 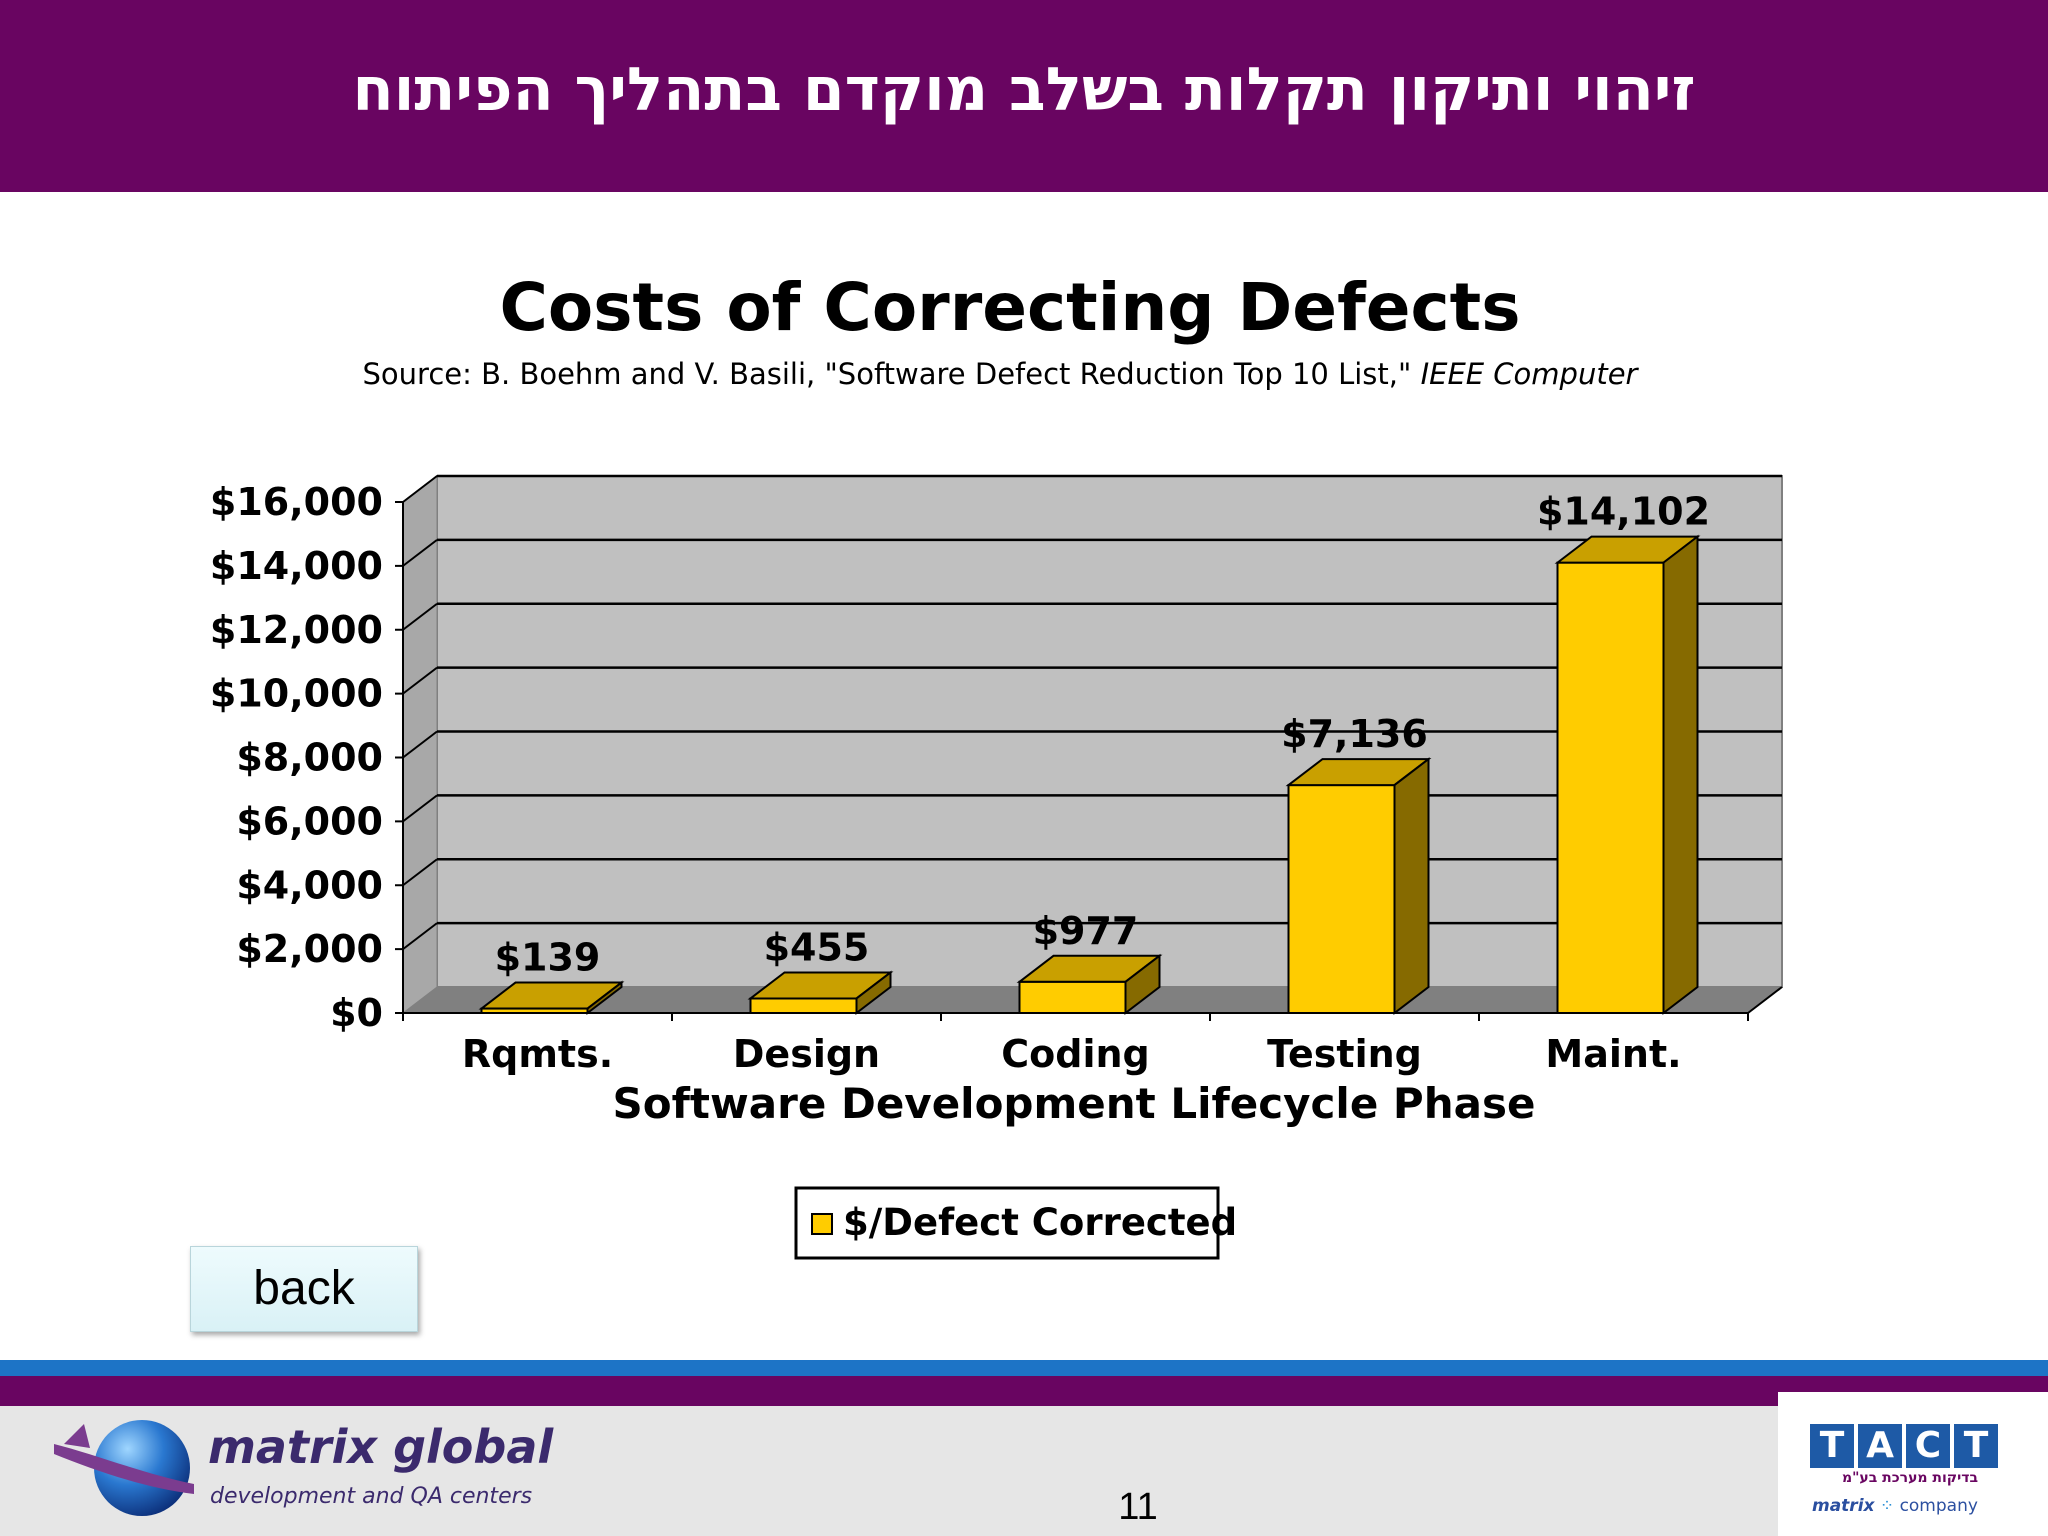 What do you see at coordinates (1344, 1054) in the screenshot?
I see `x-tick-label: Testing` at bounding box center [1344, 1054].